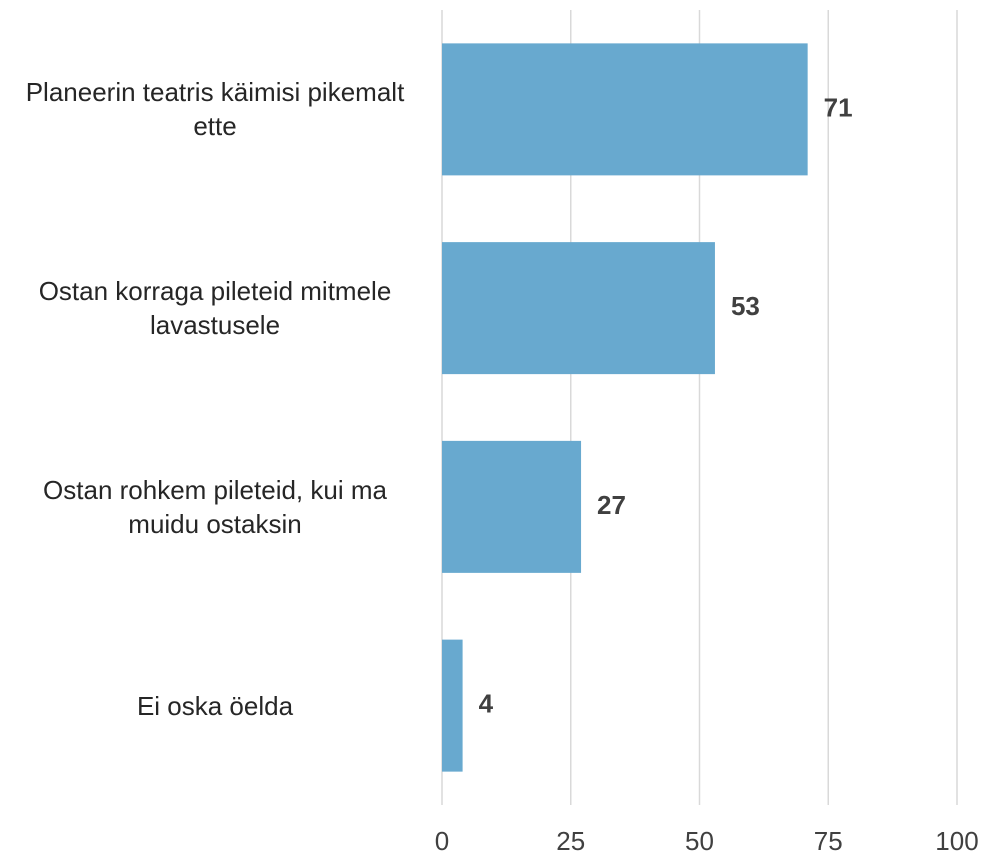 This screenshot has width=984, height=855. I want to click on x-tick-label: 25, so click(570, 840).